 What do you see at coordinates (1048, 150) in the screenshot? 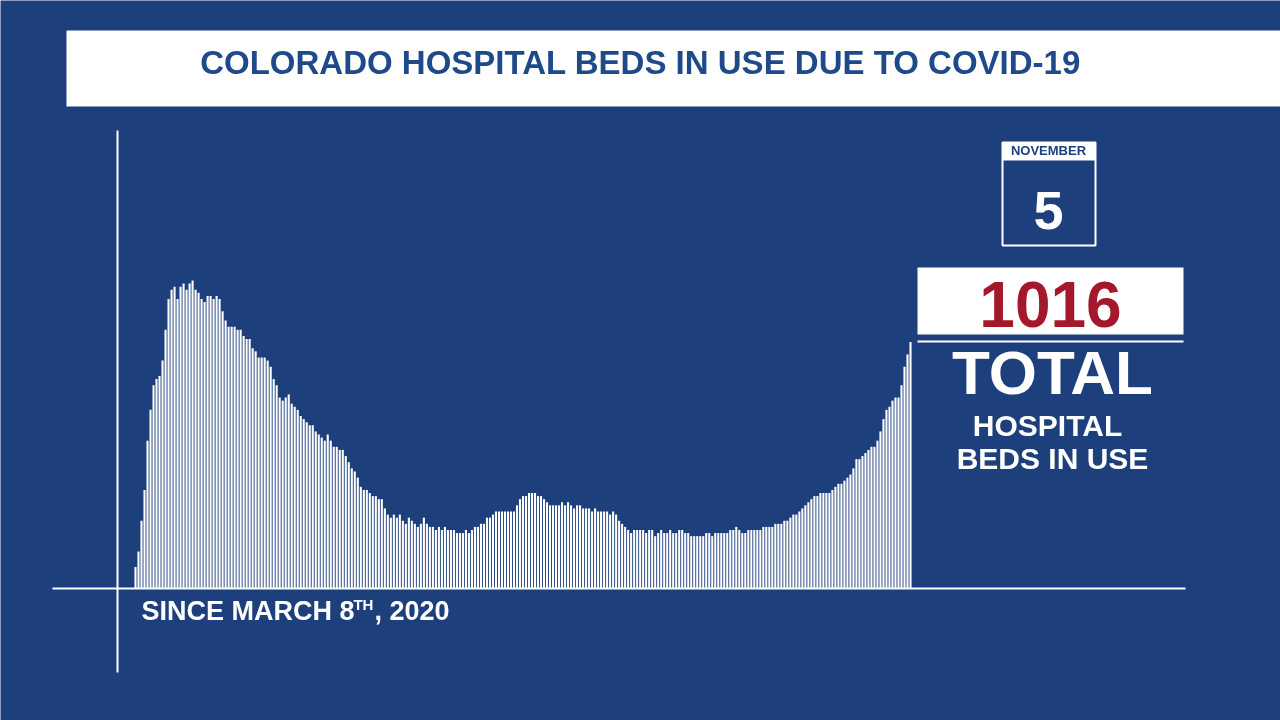
I see `text: NOVEMBER` at bounding box center [1048, 150].